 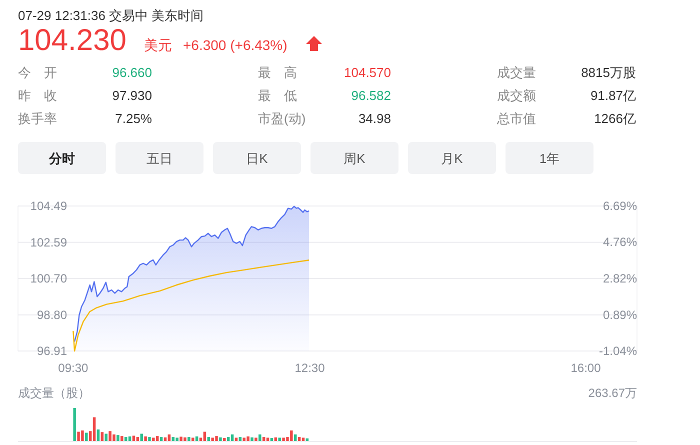 What do you see at coordinates (282, 118) in the screenshot?
I see `text: 市盈(动)` at bounding box center [282, 118].